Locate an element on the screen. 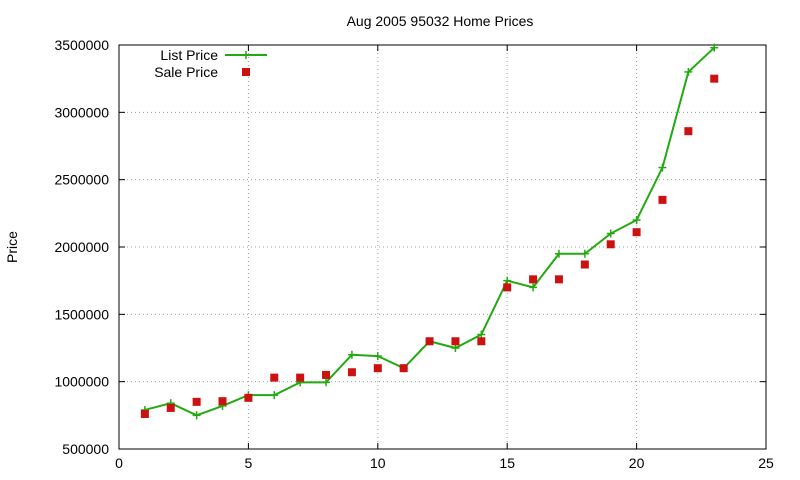 The height and width of the screenshot is (480, 800). x-tick-label: 10 is located at coordinates (378, 463).